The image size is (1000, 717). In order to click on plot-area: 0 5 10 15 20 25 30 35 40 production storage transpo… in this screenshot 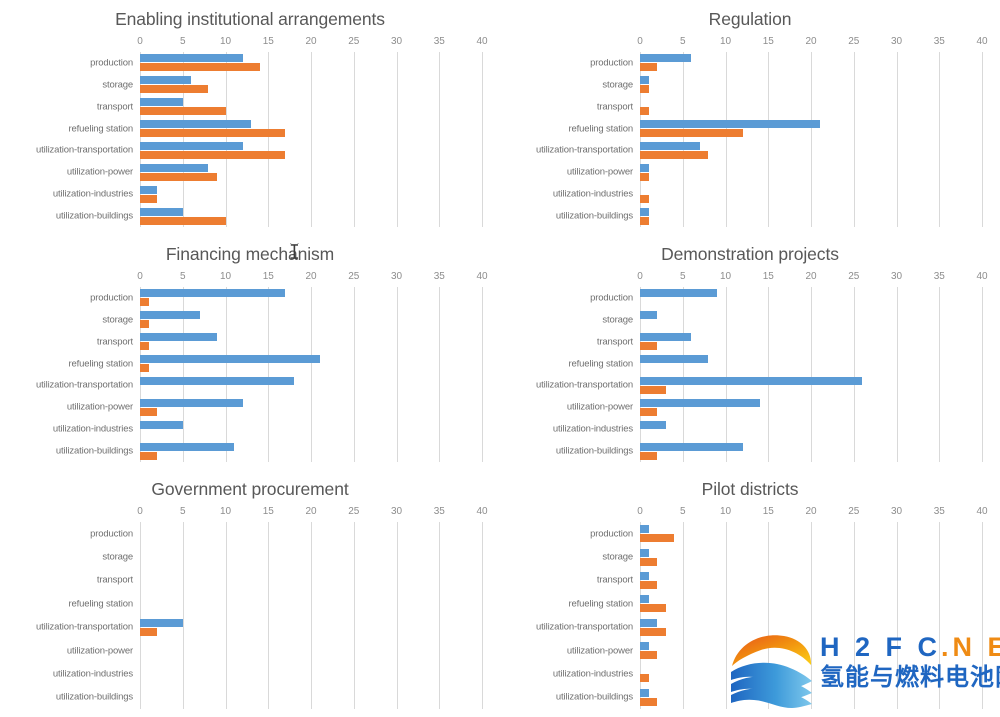, I will do `click(250, 607)`.